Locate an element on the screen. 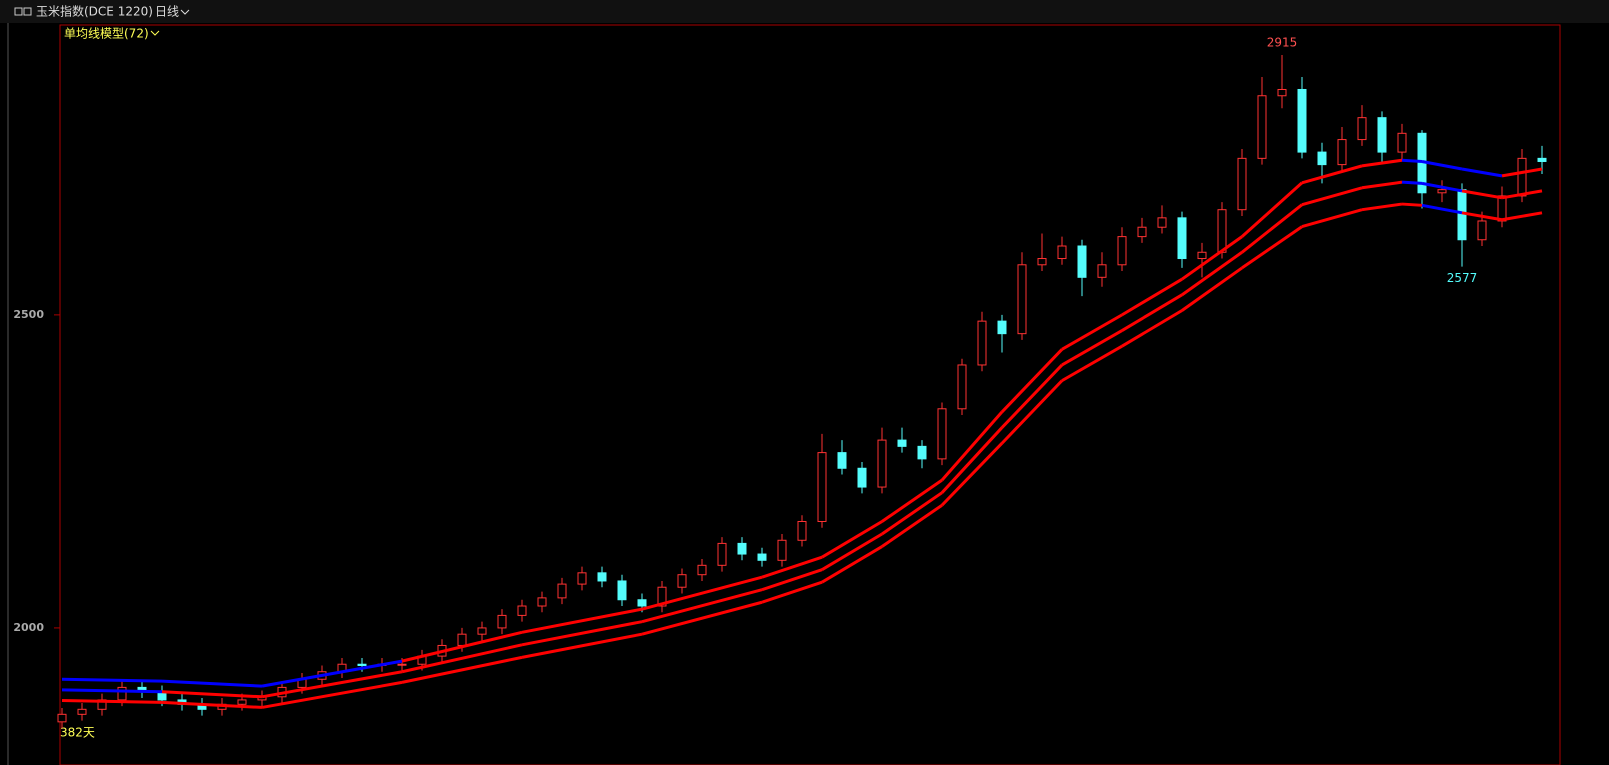  indicator: 单均线模型(72) is located at coordinates (106, 34).